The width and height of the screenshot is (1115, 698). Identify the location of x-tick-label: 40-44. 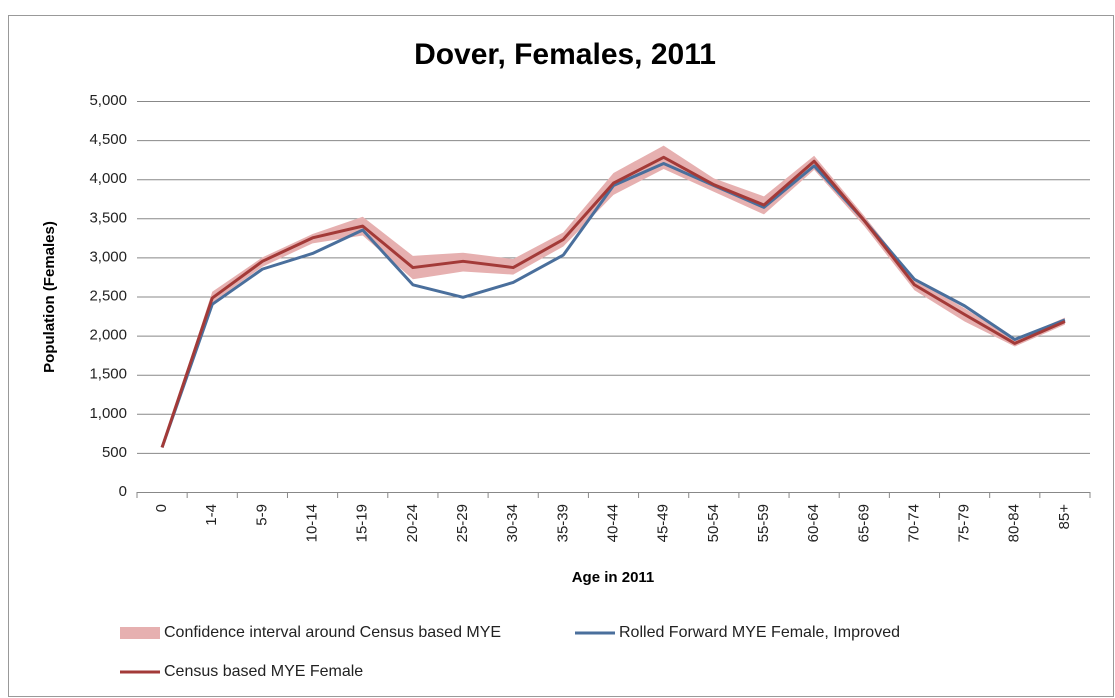
(612, 523).